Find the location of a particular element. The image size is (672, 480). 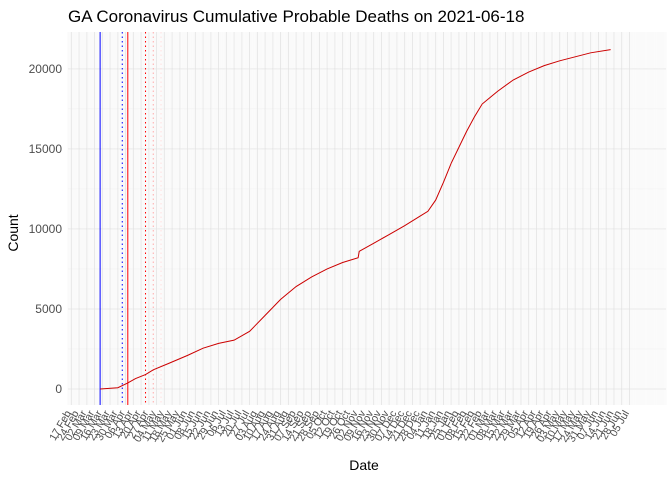

x-axis-title: Date is located at coordinates (364, 465).